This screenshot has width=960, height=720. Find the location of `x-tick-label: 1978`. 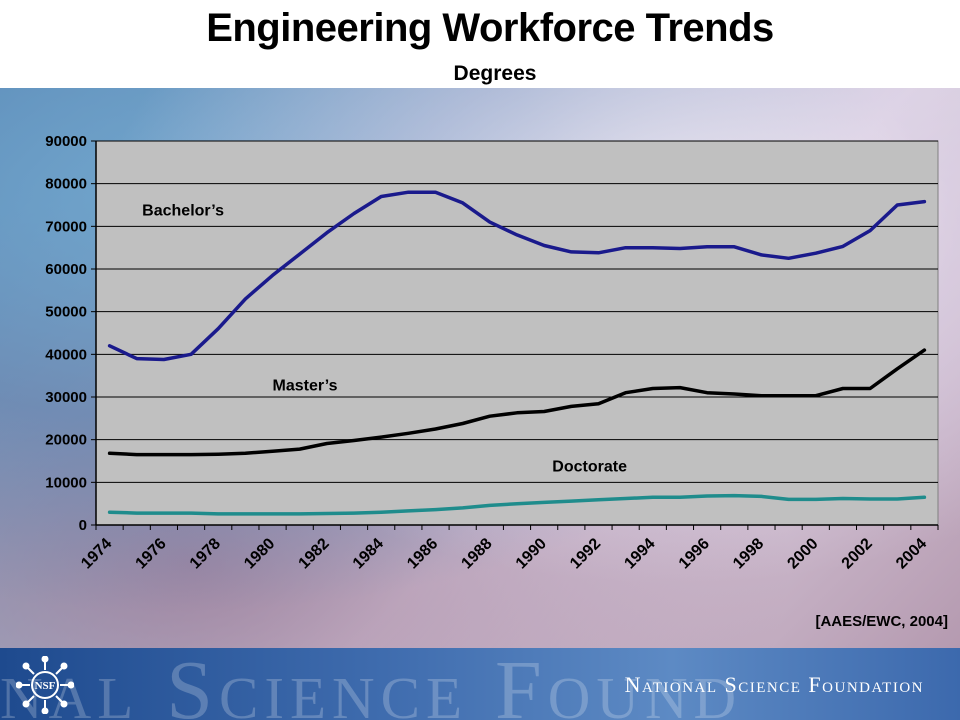

x-tick-label: 1978 is located at coordinates (205, 553).